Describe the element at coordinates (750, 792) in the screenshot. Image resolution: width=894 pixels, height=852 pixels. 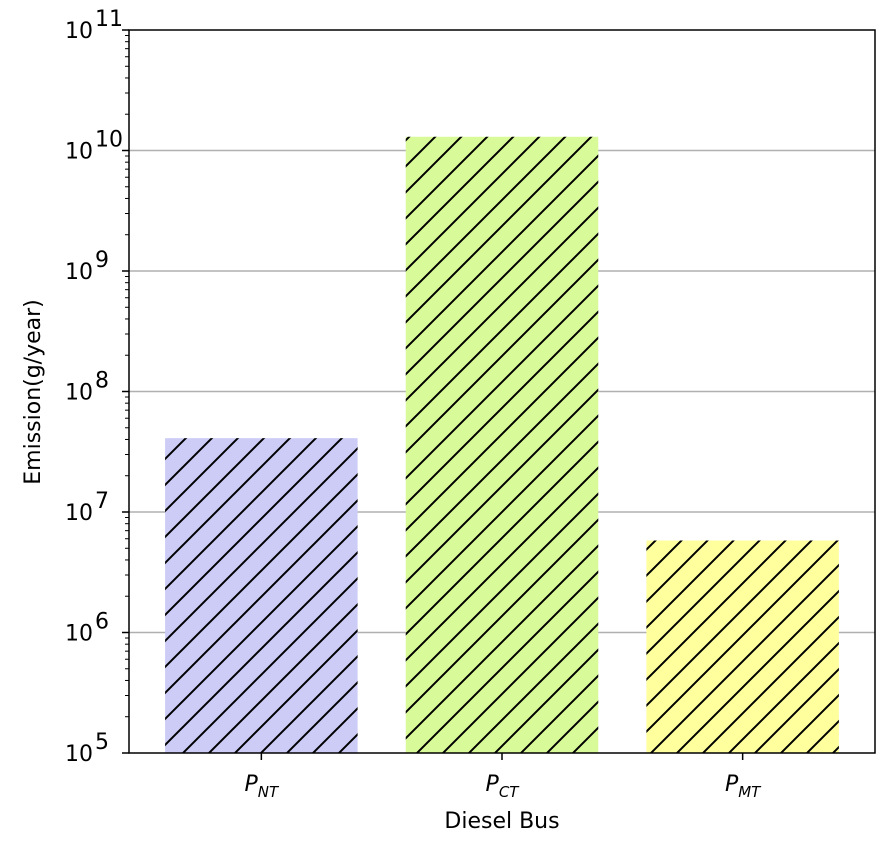
I see `x-tick-label-subscript: MT` at that location.